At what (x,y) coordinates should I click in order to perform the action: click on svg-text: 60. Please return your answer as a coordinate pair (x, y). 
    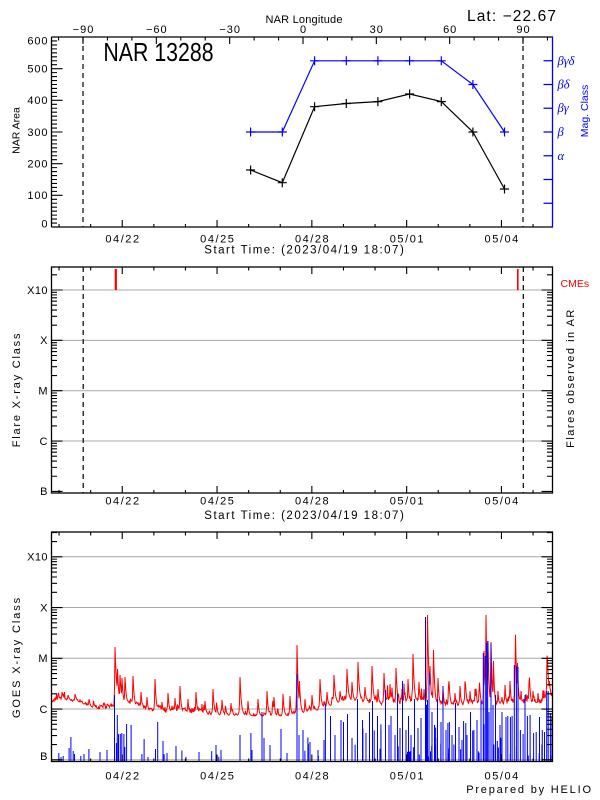
    Looking at the image, I should click on (450, 30).